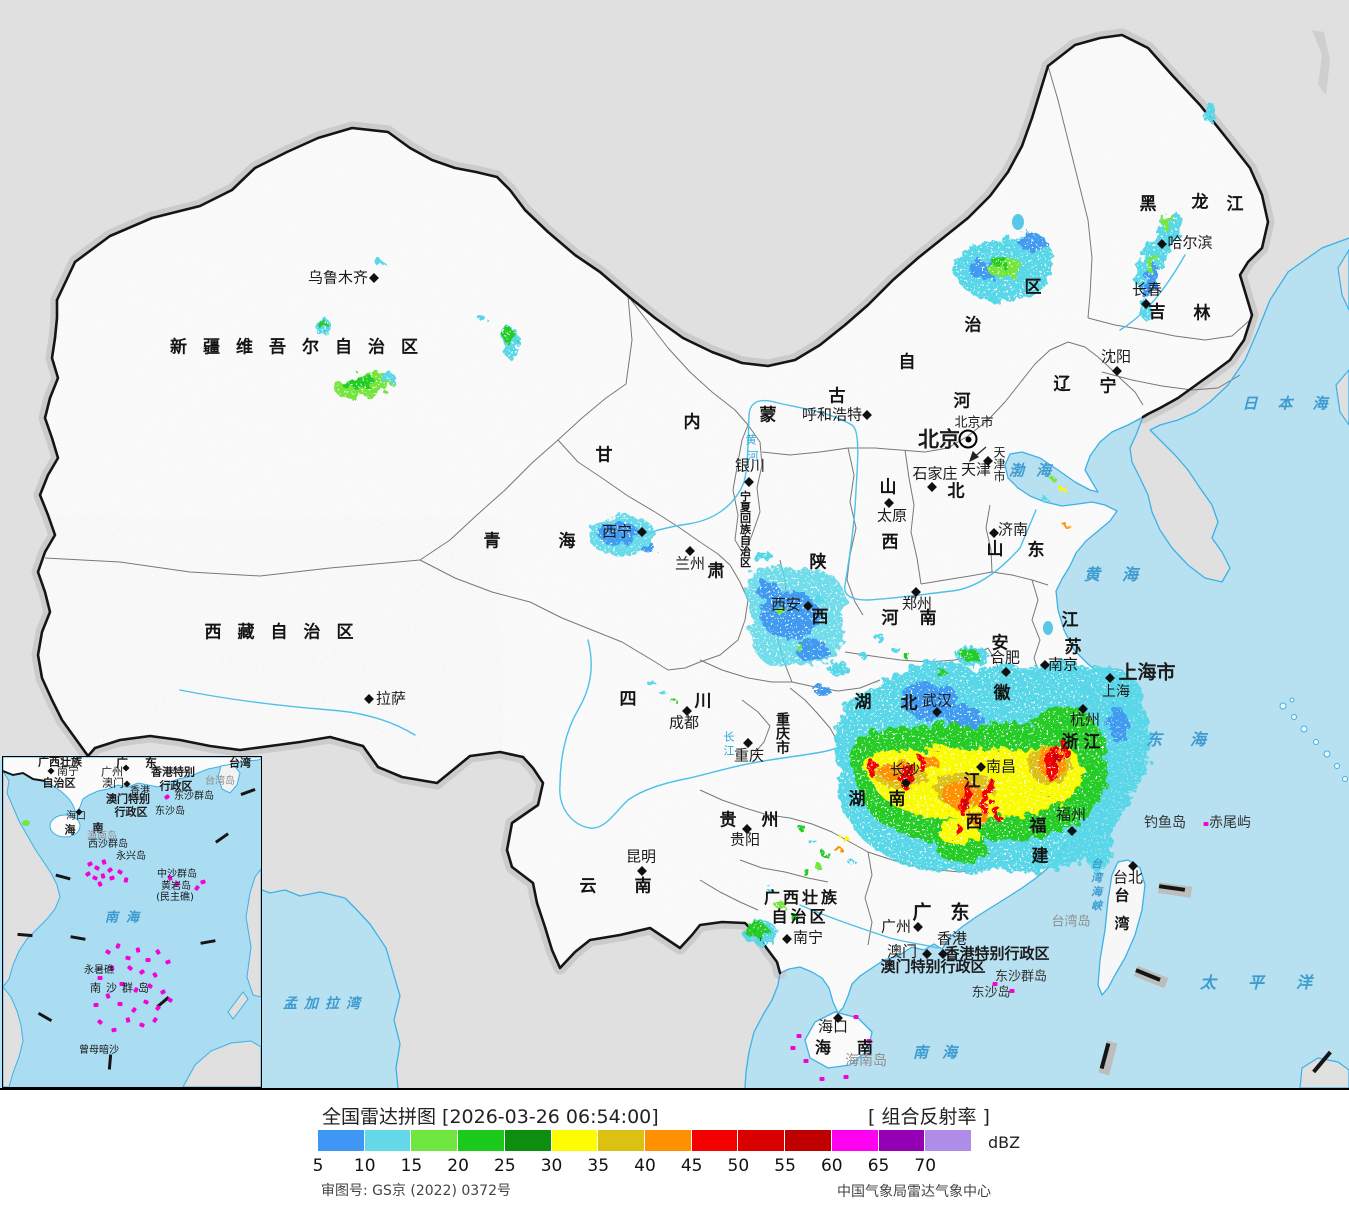 The image size is (1349, 1208). Describe the element at coordinates (65, 826) in the screenshot. I see `inset-hainan` at that location.